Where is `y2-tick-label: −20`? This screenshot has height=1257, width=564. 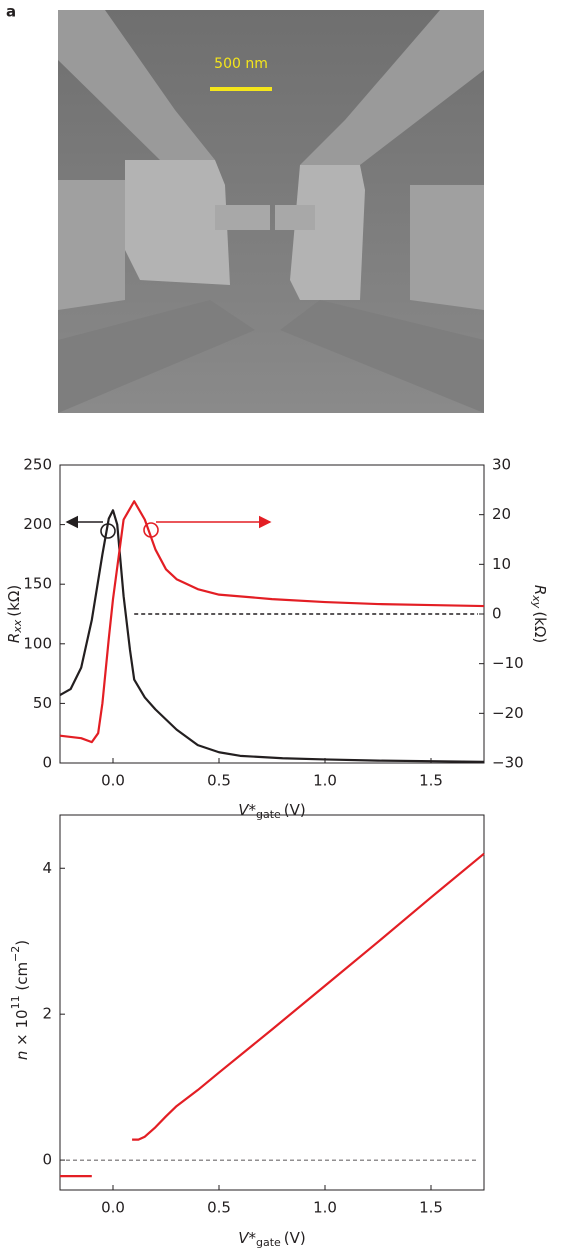
y2-tick-label: −20 is located at coordinates (508, 713).